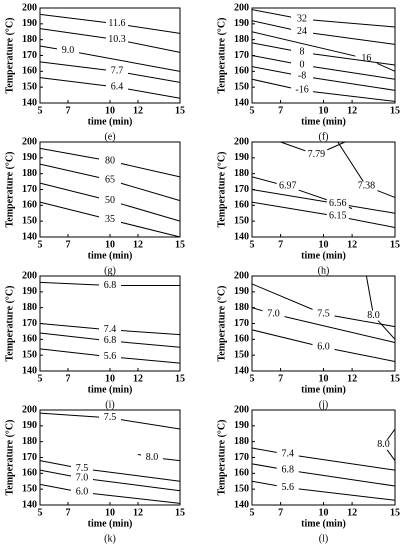  I want to click on contour-label: 32, so click(302, 18).